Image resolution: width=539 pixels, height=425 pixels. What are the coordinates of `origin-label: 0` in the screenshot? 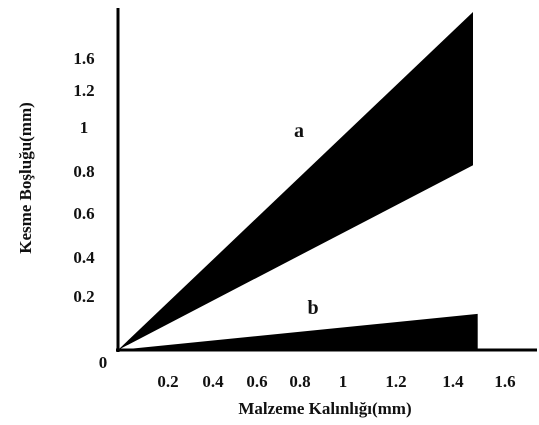 It's located at (103, 362).